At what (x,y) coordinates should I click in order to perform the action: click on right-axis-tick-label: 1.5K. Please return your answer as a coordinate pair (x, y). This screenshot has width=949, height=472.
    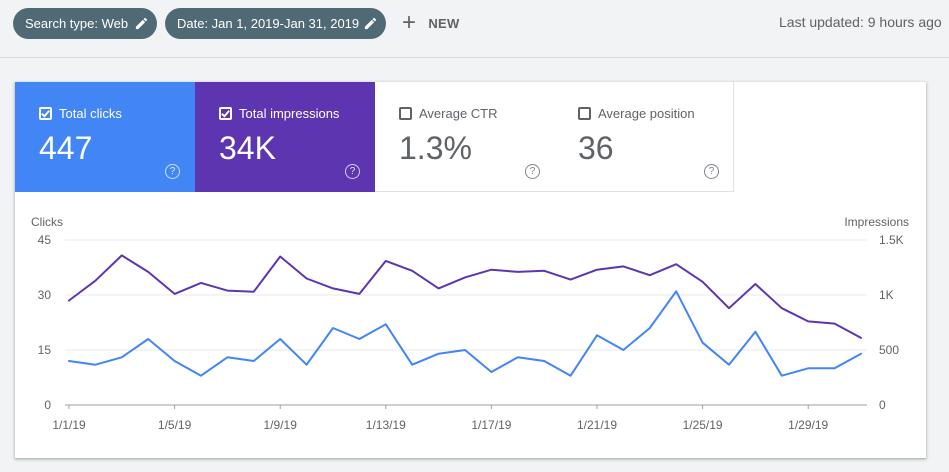
    Looking at the image, I should click on (891, 240).